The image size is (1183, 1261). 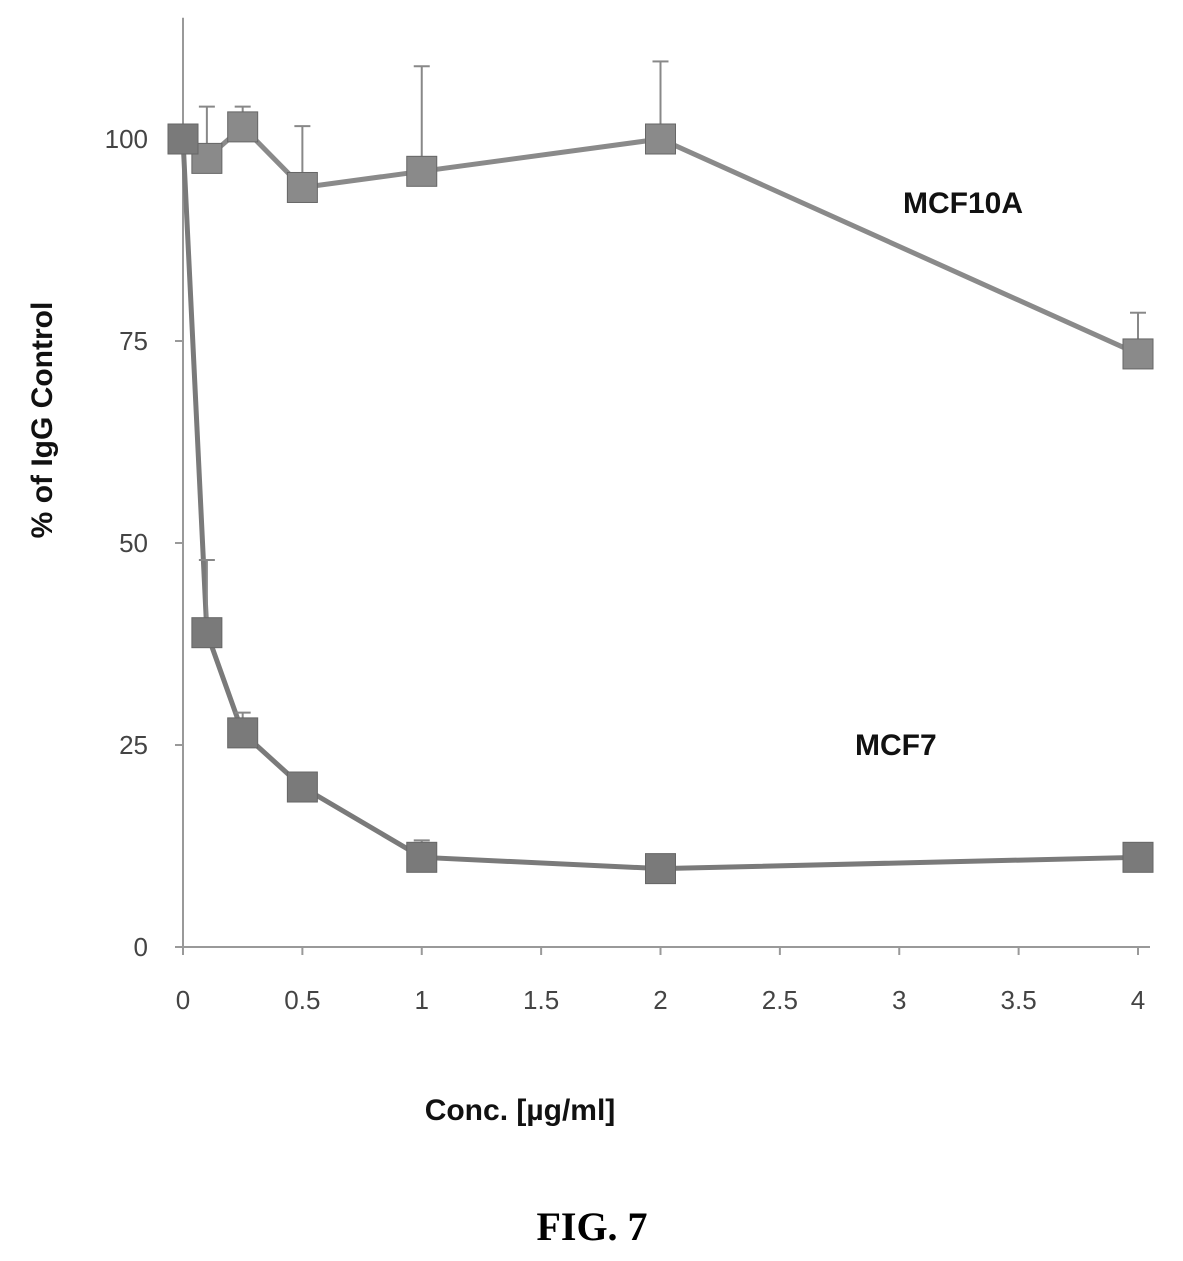 What do you see at coordinates (780, 1000) in the screenshot?
I see `x-tick-label: 2.5` at bounding box center [780, 1000].